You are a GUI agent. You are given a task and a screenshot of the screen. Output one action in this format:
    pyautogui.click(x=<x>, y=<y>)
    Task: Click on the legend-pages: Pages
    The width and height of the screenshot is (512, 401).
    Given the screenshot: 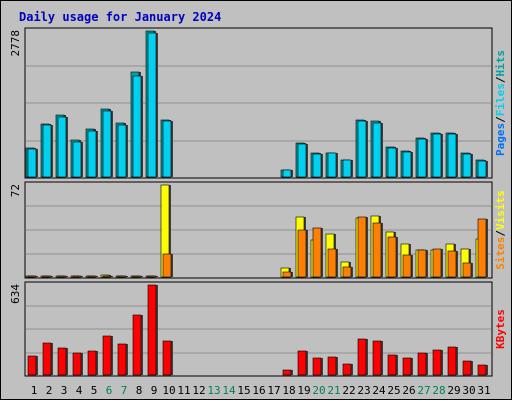 What is the action you would take?
    pyautogui.click(x=500, y=139)
    